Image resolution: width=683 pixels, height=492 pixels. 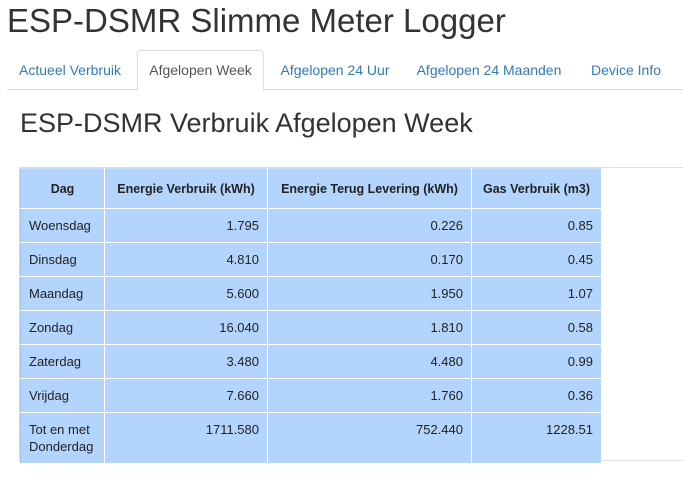 I want to click on table-row: Dinsdag 4.810 0.170 0.45, so click(x=311, y=259).